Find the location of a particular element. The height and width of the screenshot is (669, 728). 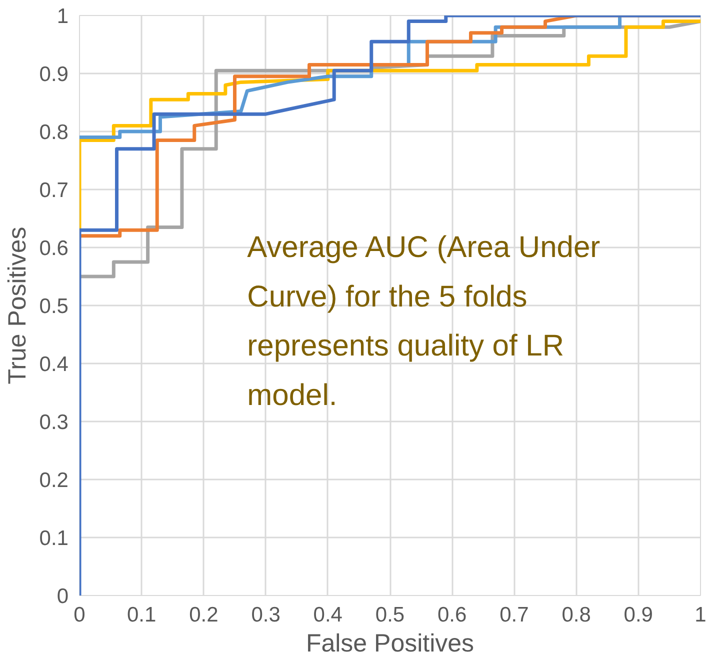

x-tick-label: 1 is located at coordinates (700, 615).